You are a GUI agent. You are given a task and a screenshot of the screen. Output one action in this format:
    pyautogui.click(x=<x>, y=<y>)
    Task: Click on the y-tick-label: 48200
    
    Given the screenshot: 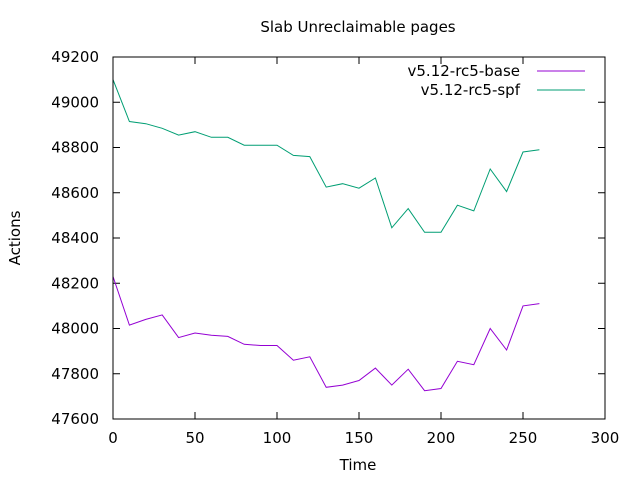 What is the action you would take?
    pyautogui.click(x=75, y=283)
    